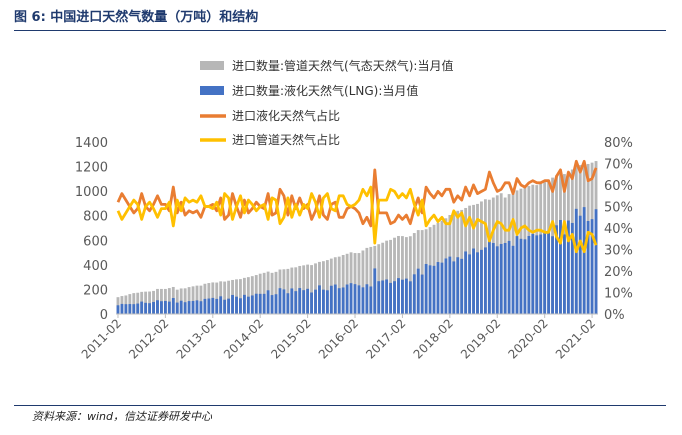 This screenshot has width=682, height=435. Describe the element at coordinates (357, 219) in the screenshot. I see `line-pipeline-share` at that location.